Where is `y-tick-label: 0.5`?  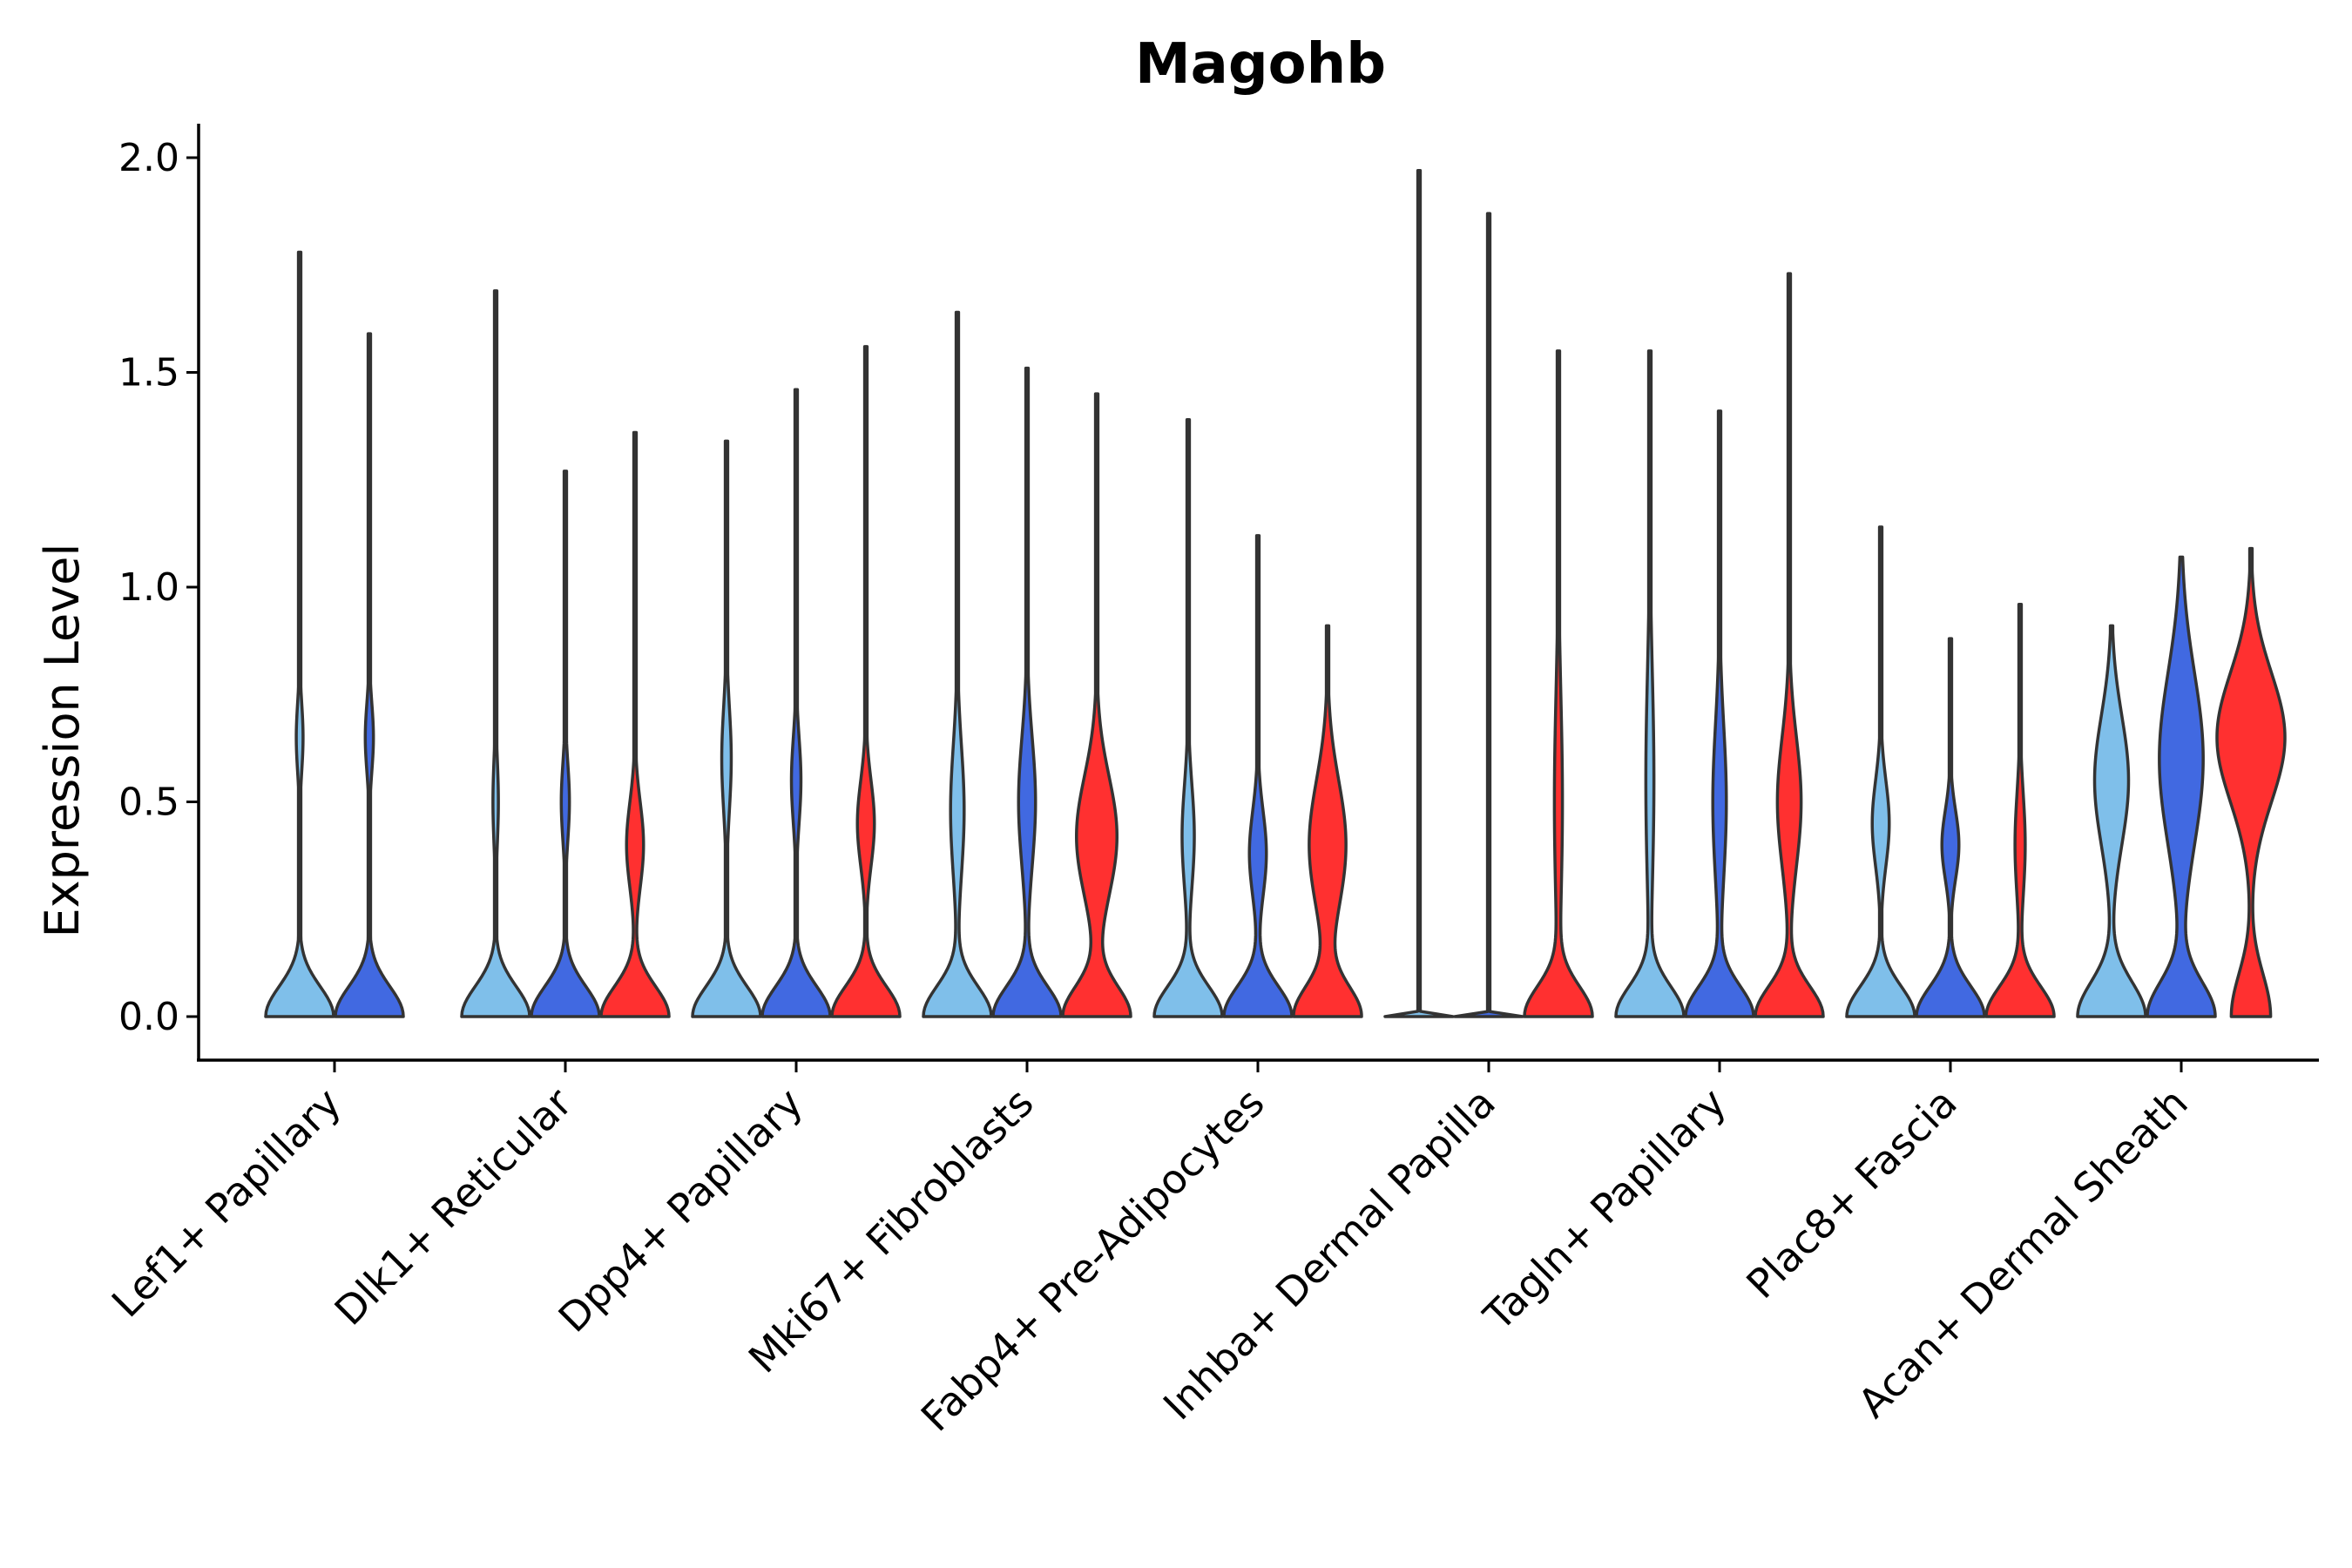
y-tick-label: 0.5 is located at coordinates (148, 803).